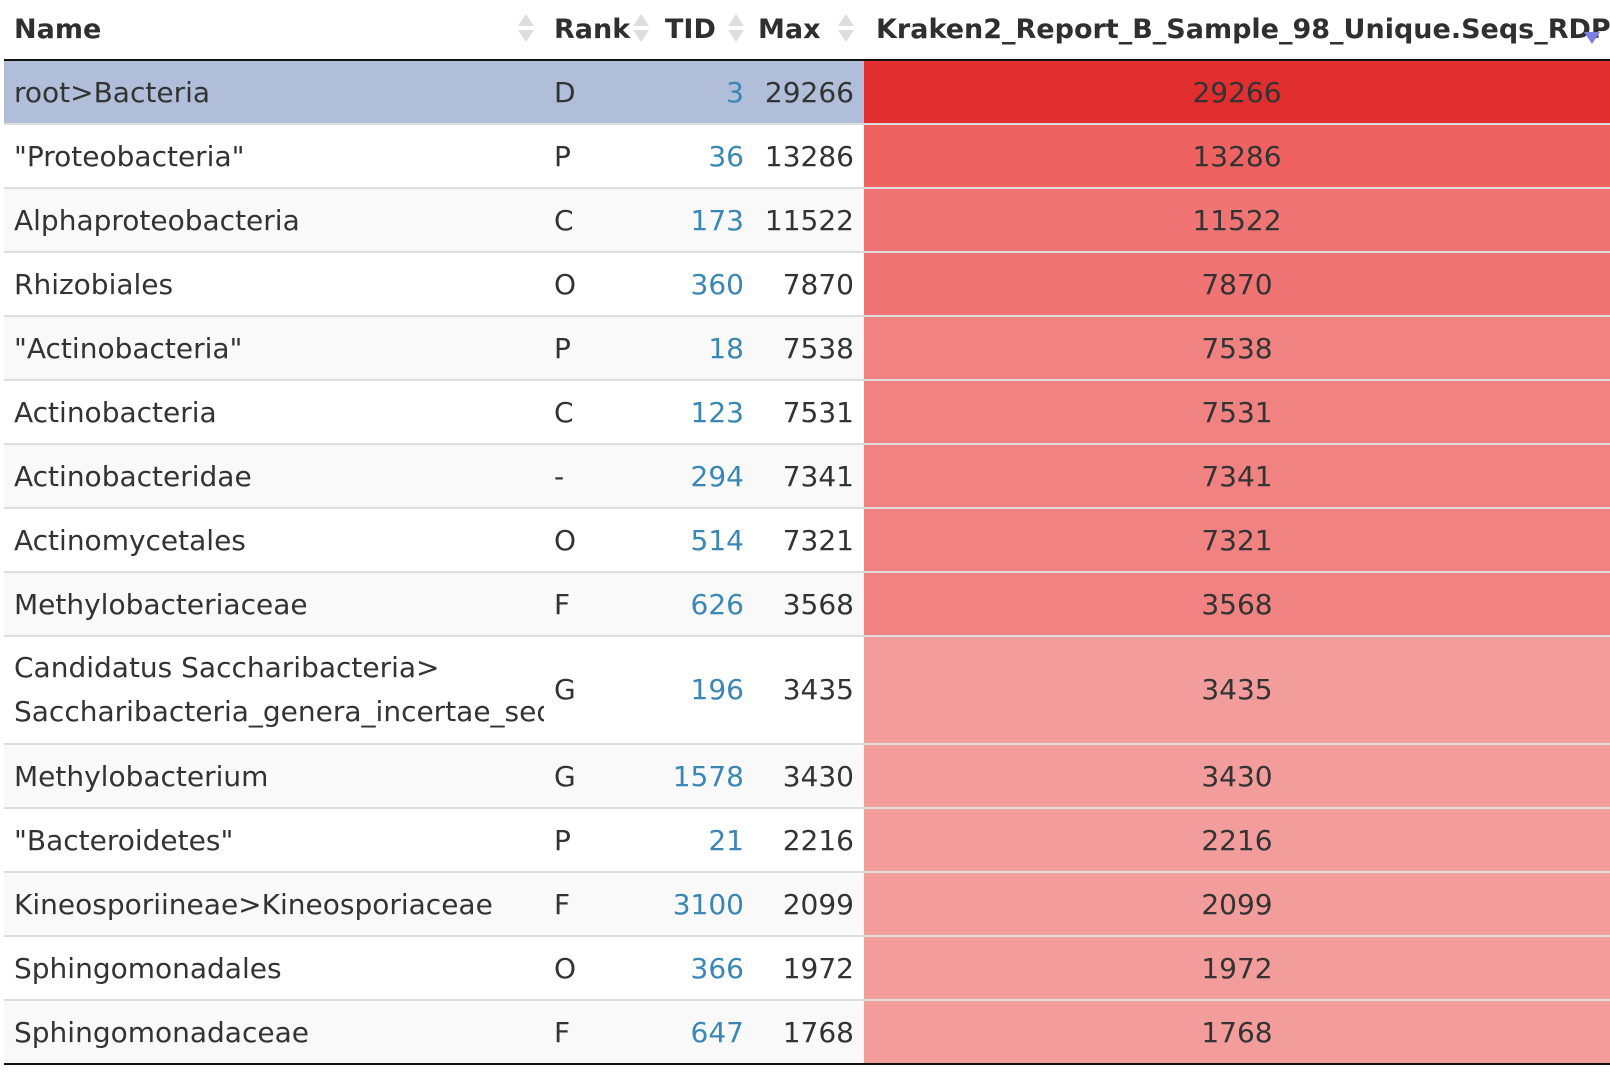 Image resolution: width=1610 pixels, height=1088 pixels. I want to click on cell-max: 7341, so click(809, 476).